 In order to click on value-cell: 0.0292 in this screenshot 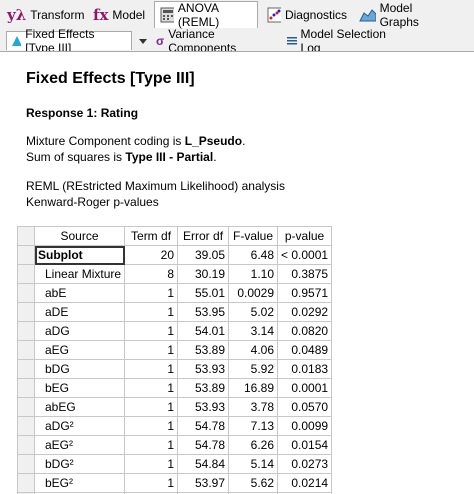, I will do `click(305, 312)`.